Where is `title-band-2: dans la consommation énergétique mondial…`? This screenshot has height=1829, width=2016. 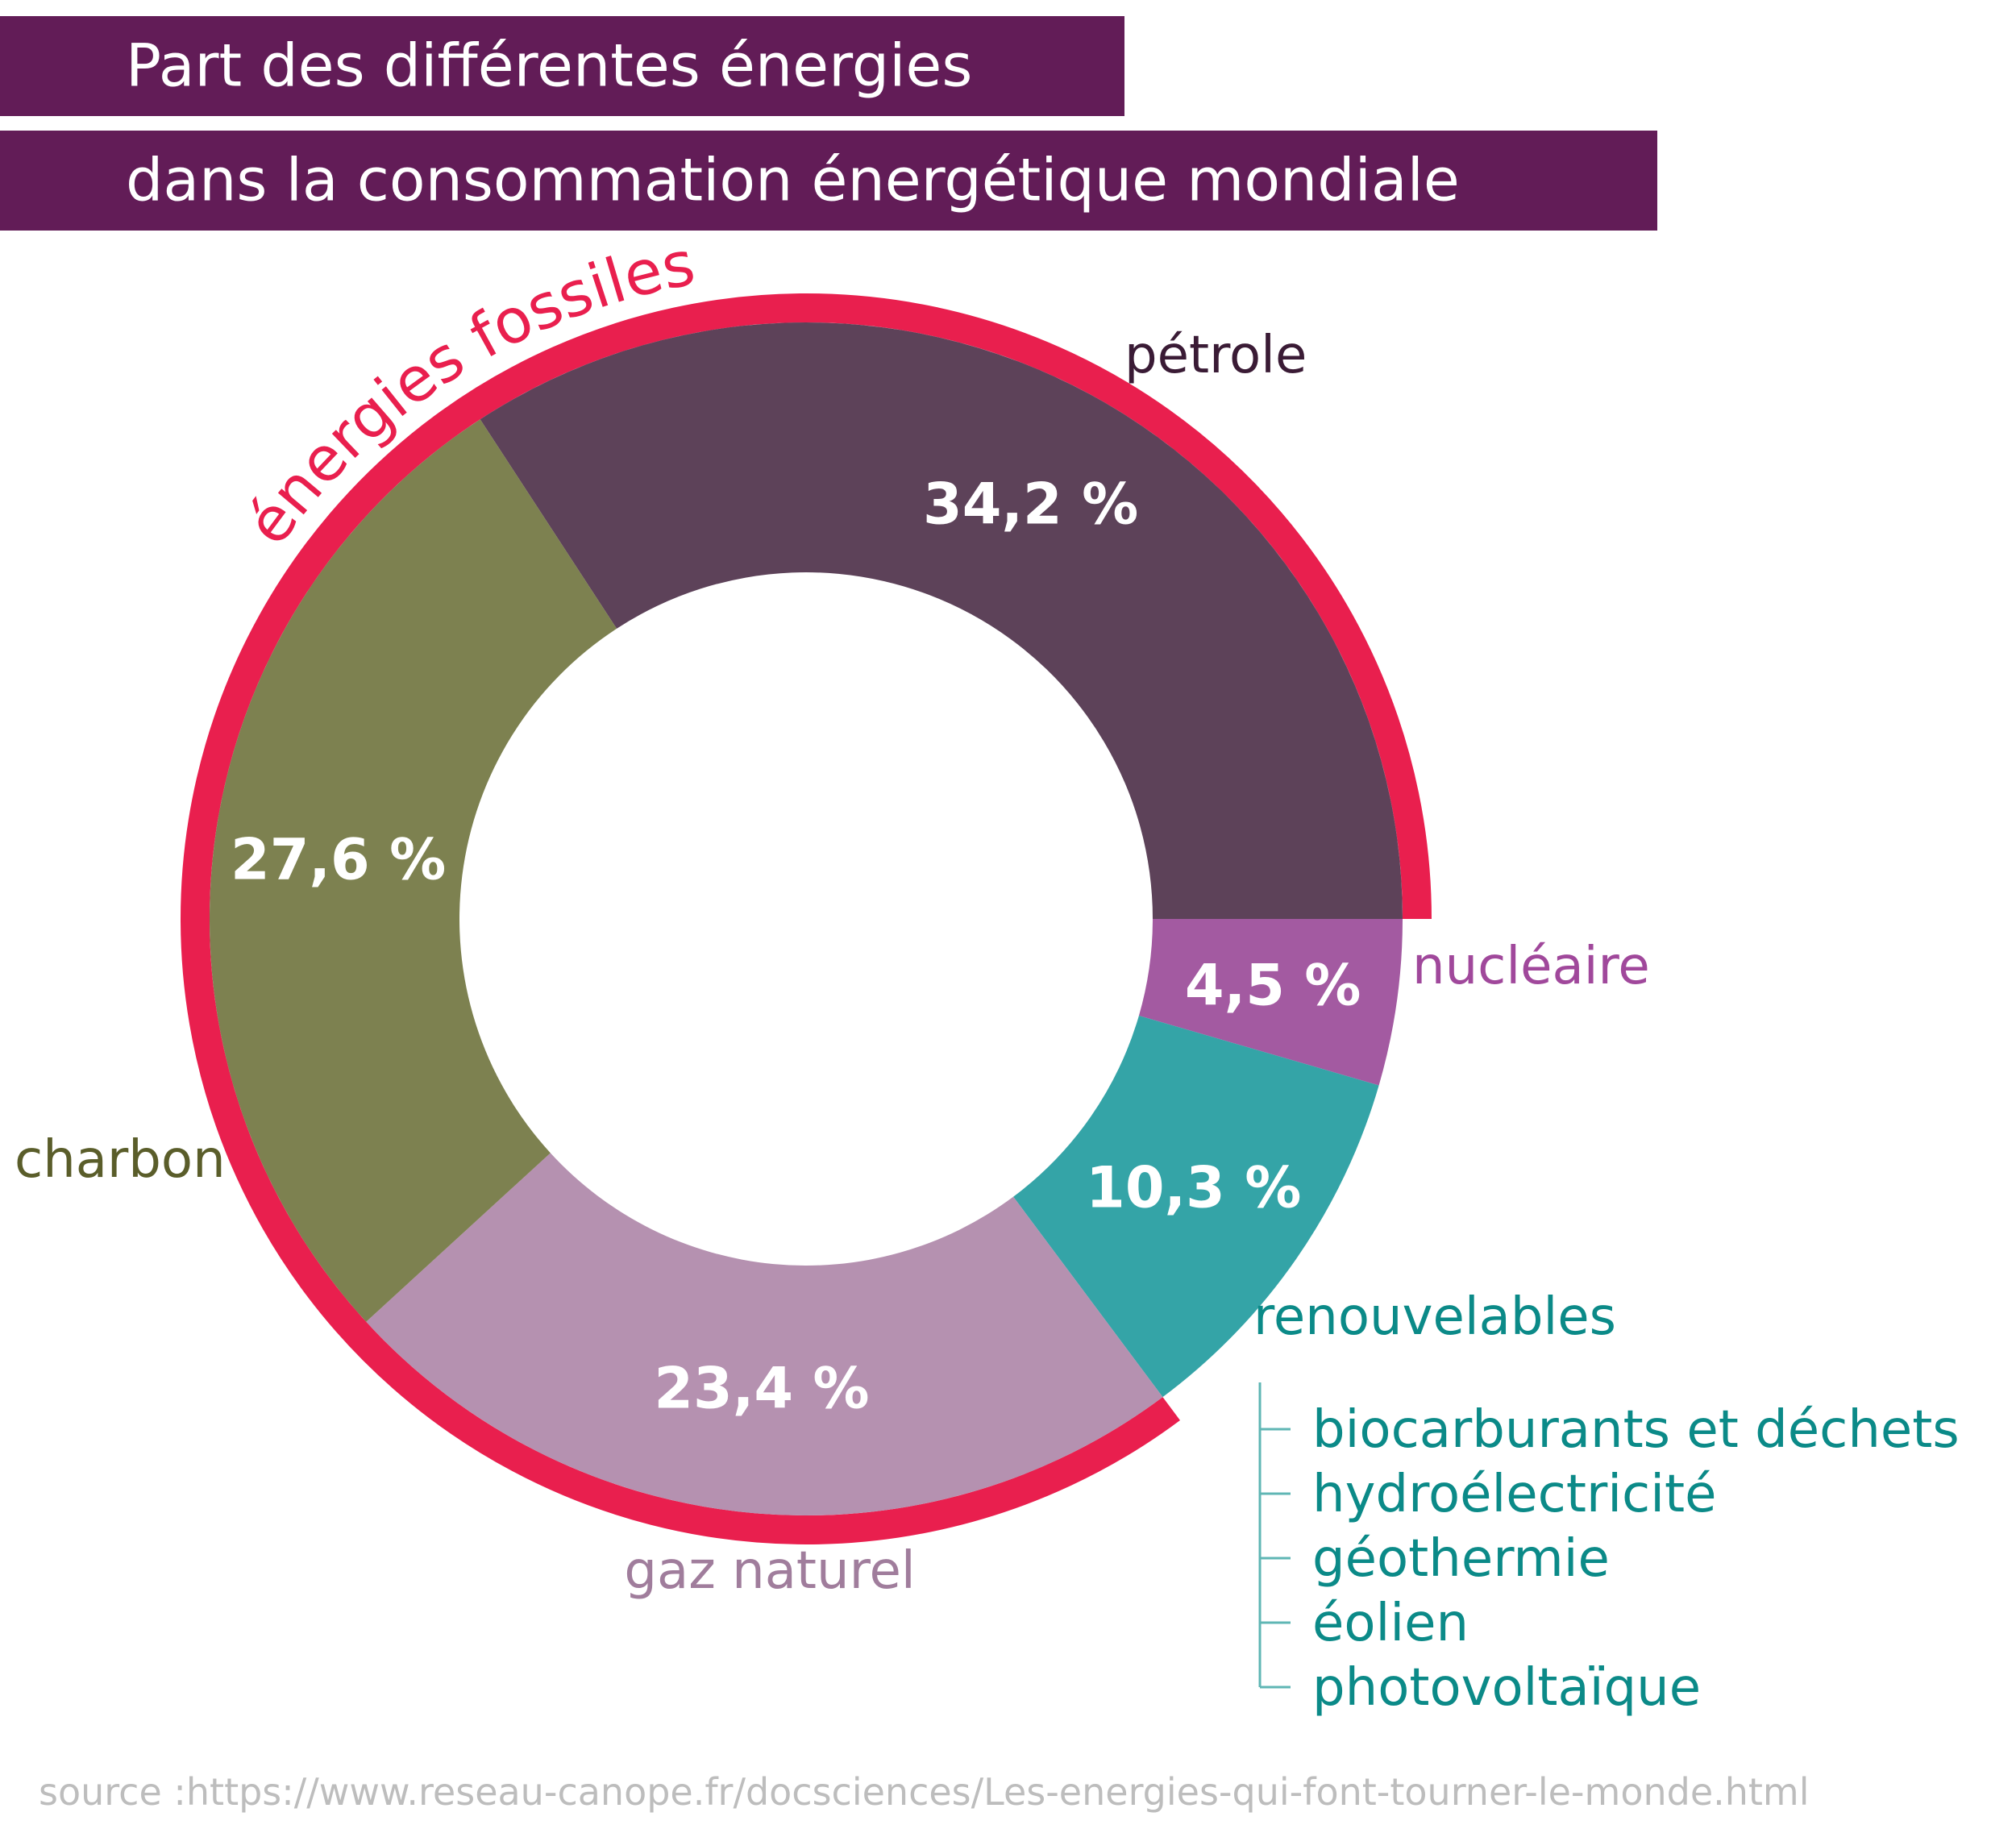
title-band-2: dans la consommation énergétique mondial… is located at coordinates (828, 181).